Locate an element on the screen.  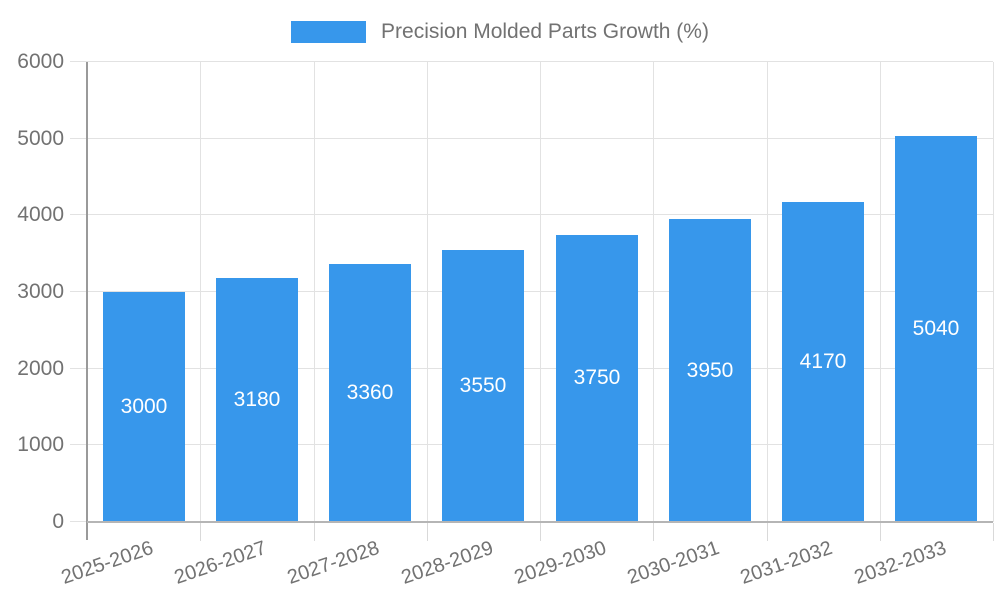
bar-value-label: 3180 is located at coordinates (257, 400).